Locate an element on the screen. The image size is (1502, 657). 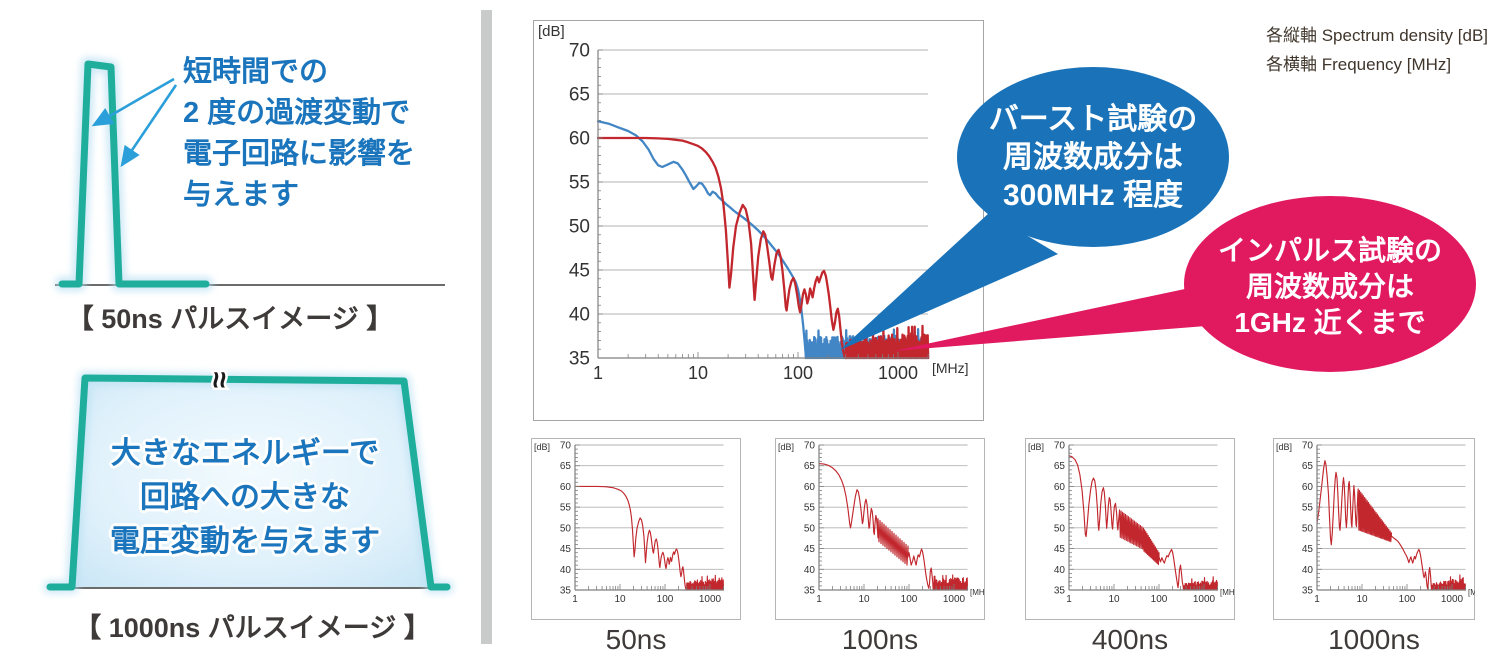
series-impulse-400ns is located at coordinates (1143, 523).